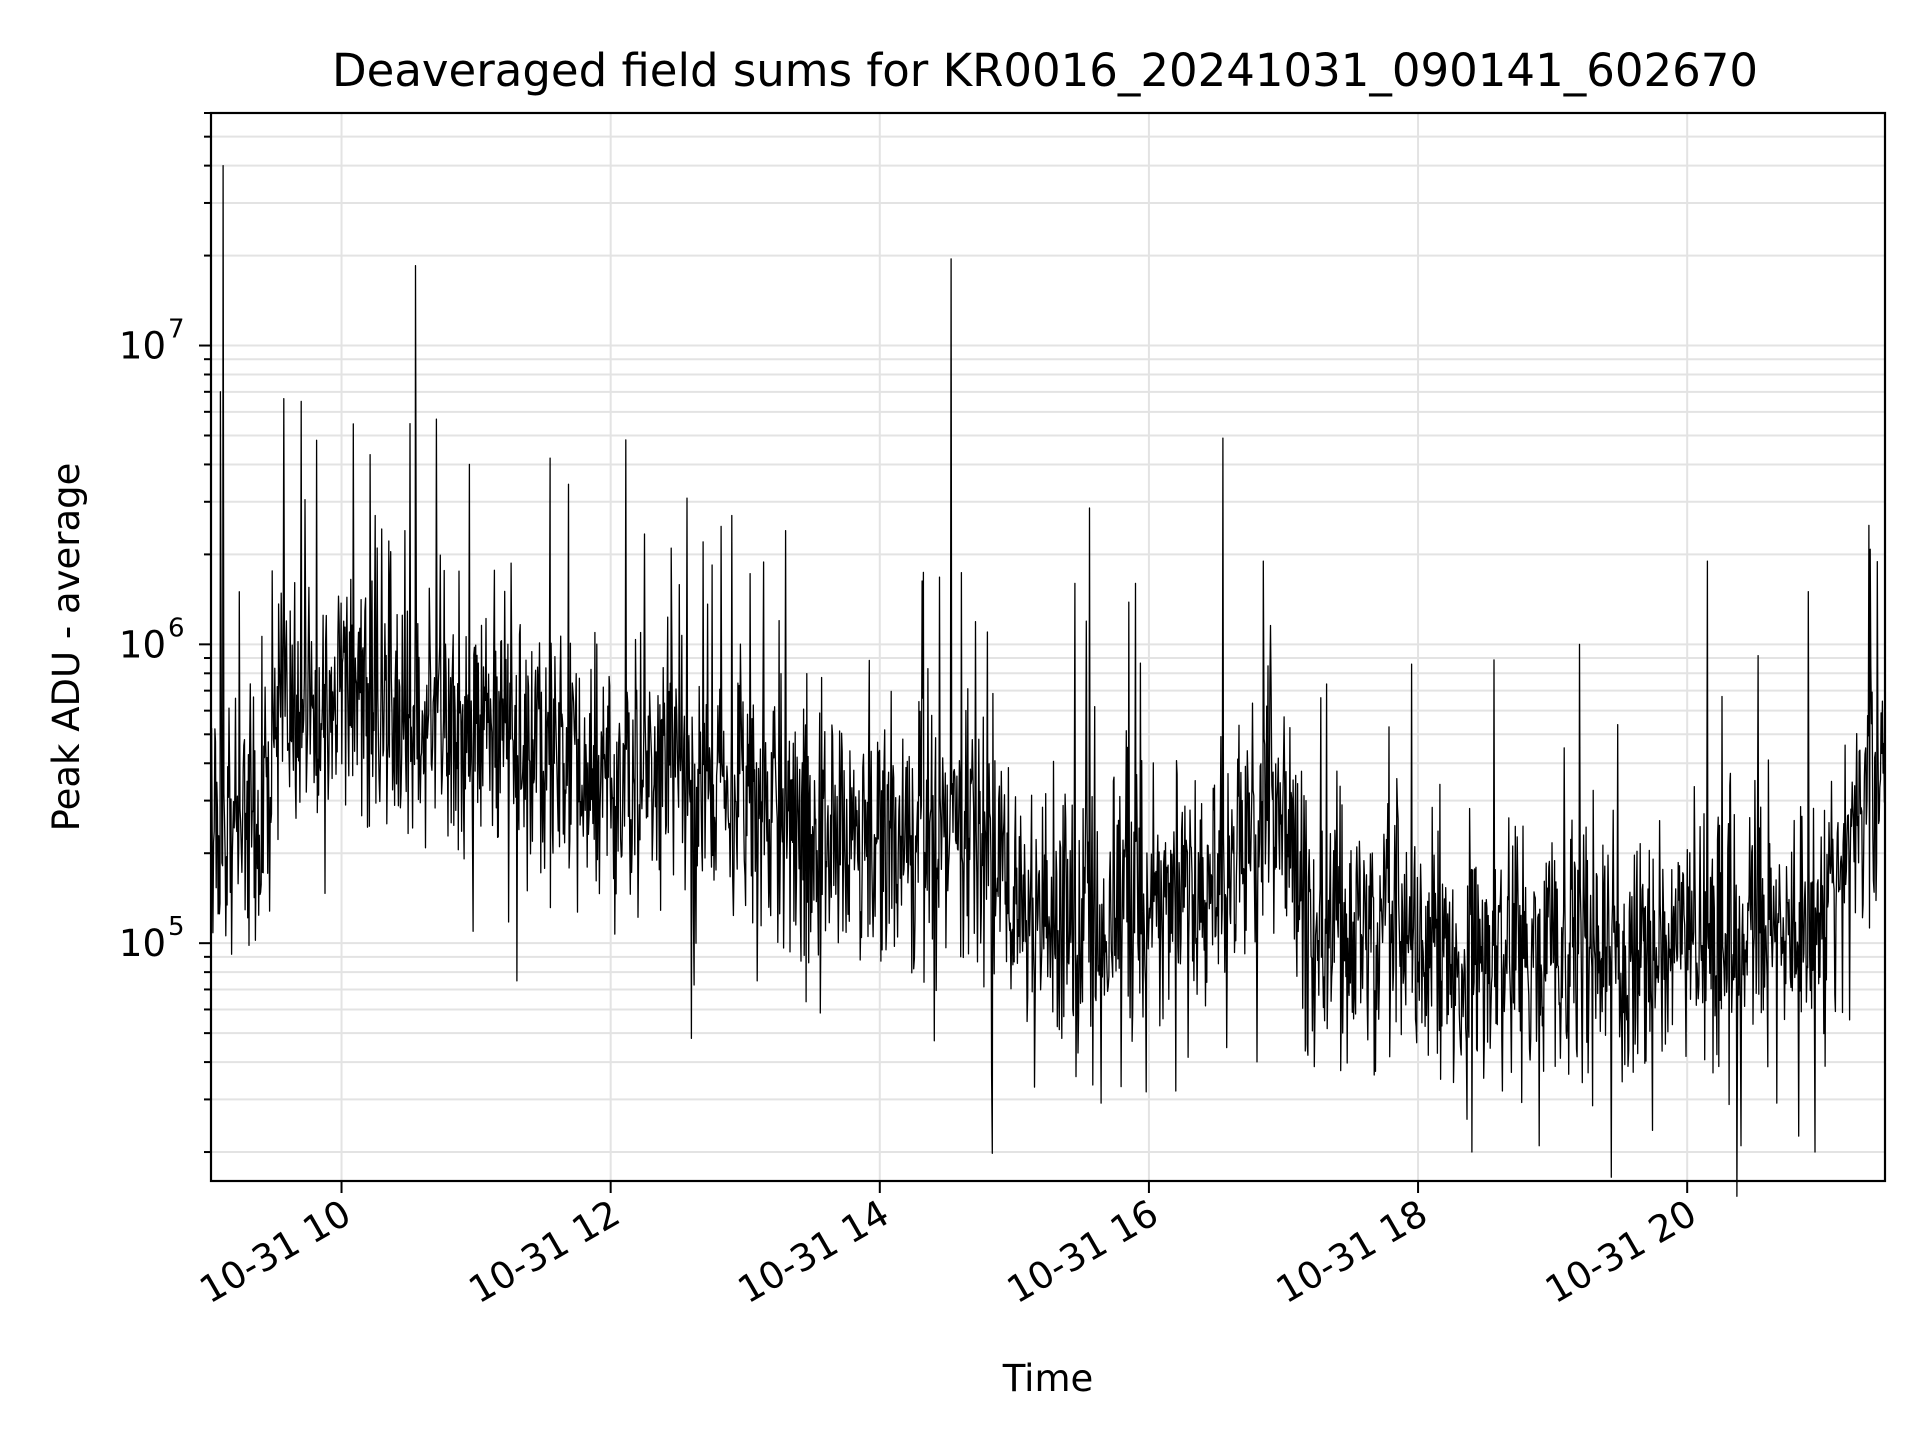 The image size is (1920, 1440). I want to click on x-tick-label: 10-31 10, so click(275, 1252).